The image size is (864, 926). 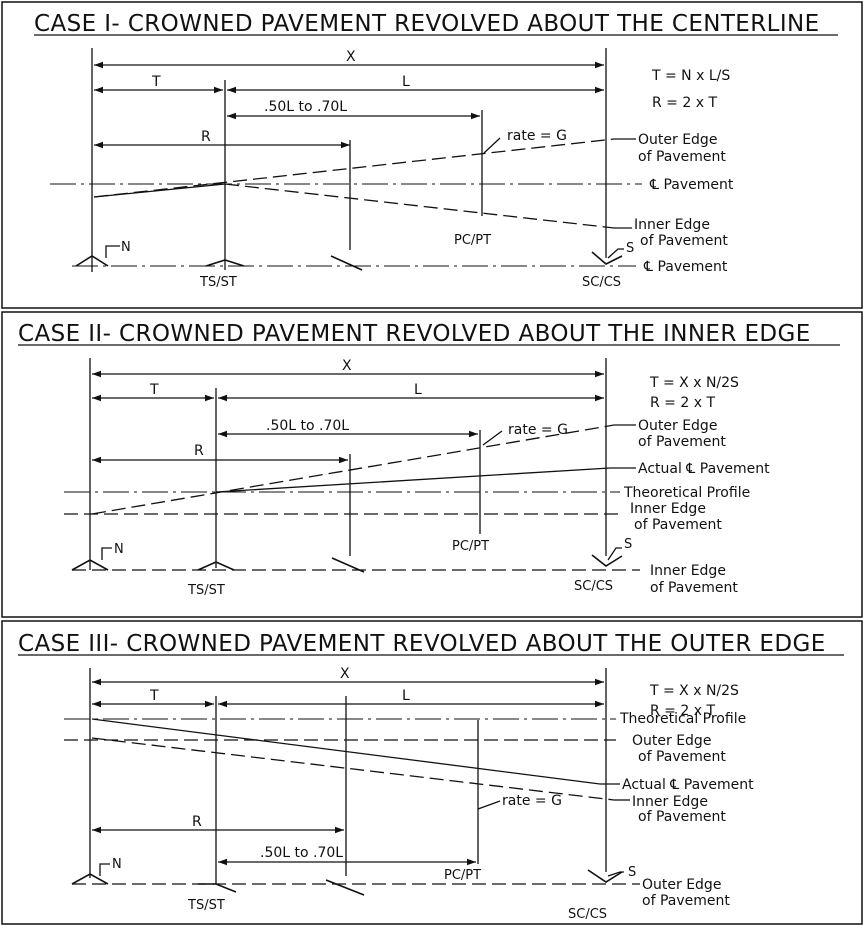 I want to click on case-1-formula-r: R = 2 x T, so click(x=684, y=103).